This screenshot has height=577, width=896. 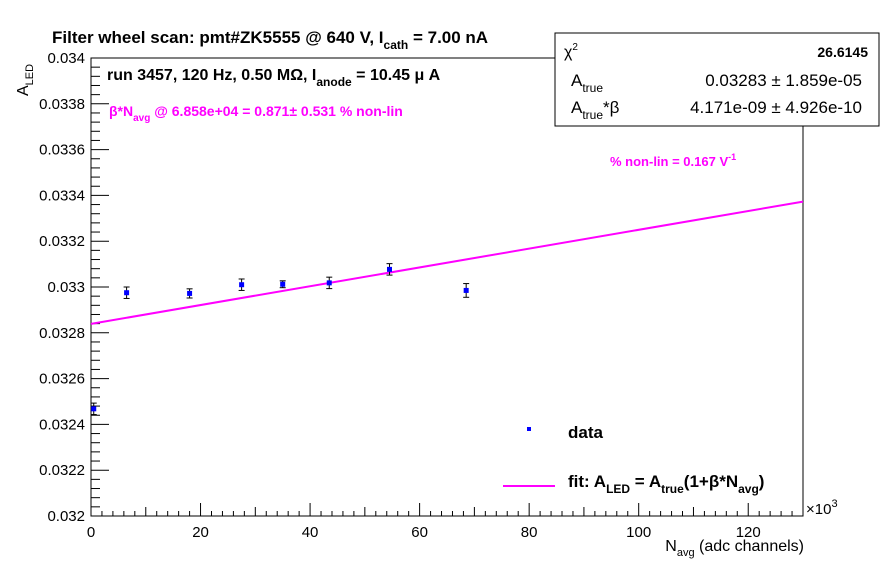 I want to click on legend-fit-label: fit: ALED = Atrue(1+β*Navg), so click(x=666, y=484).